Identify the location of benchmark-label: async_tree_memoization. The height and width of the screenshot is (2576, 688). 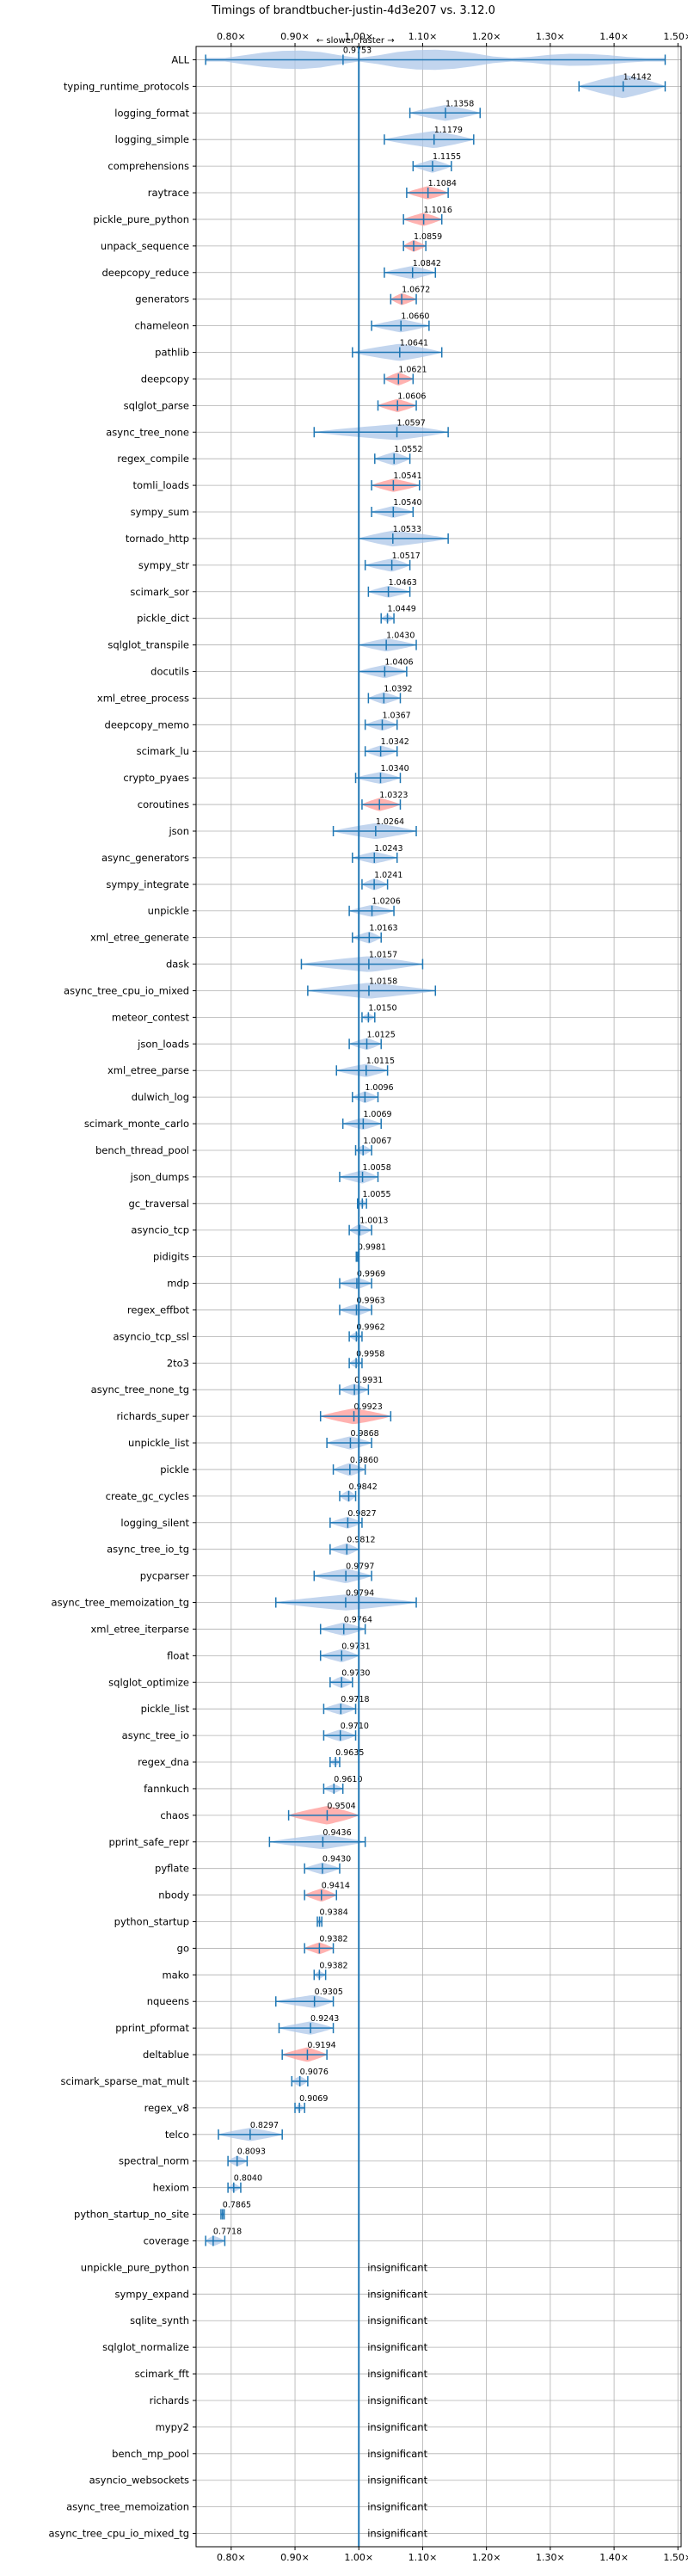
(127, 2507).